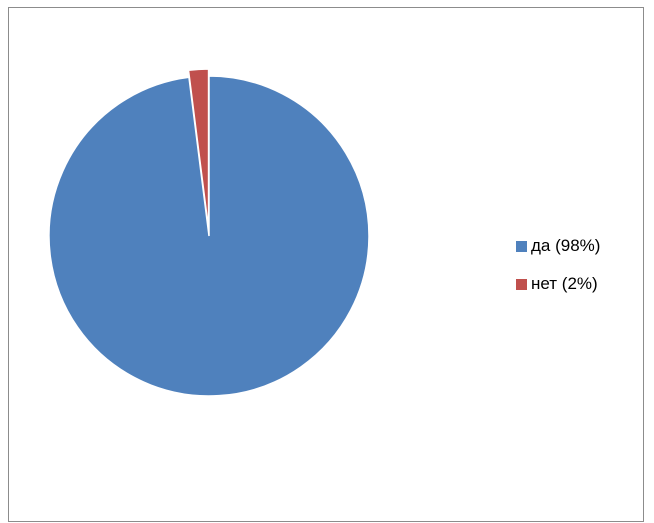 Image resolution: width=654 pixels, height=523 pixels. What do you see at coordinates (564, 283) in the screenshot?
I see `legend-label-net: нет (2%)` at bounding box center [564, 283].